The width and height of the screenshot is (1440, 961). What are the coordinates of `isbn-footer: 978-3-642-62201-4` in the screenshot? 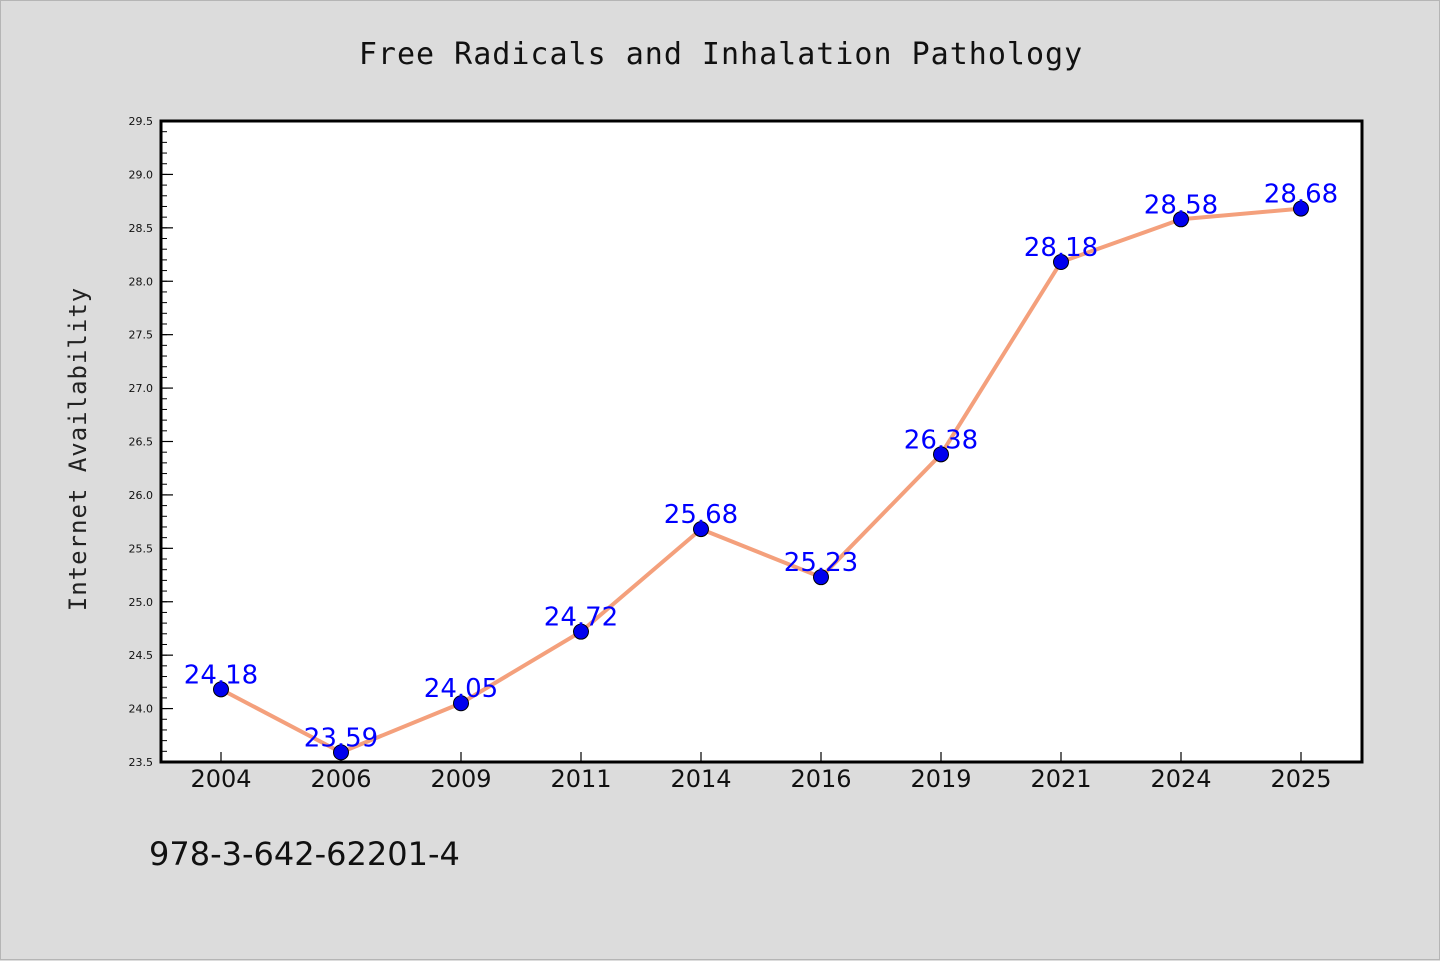 It's located at (304, 854).